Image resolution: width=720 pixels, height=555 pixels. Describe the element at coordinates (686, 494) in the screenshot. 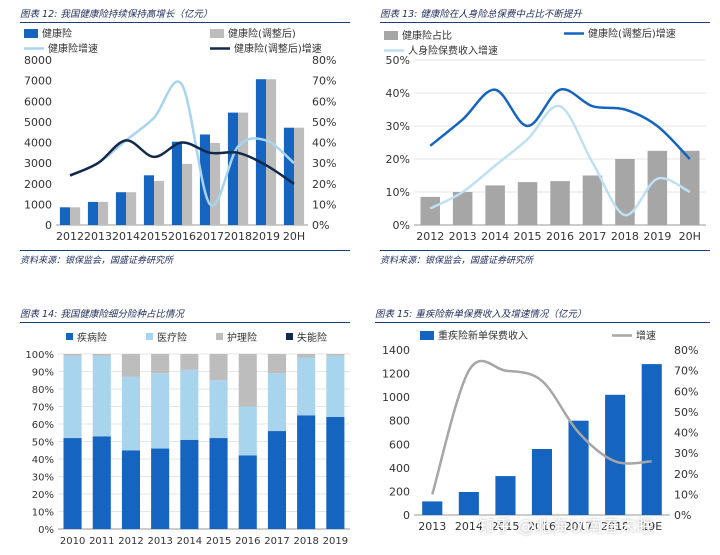

I see `y2-tick-label: 10%` at that location.